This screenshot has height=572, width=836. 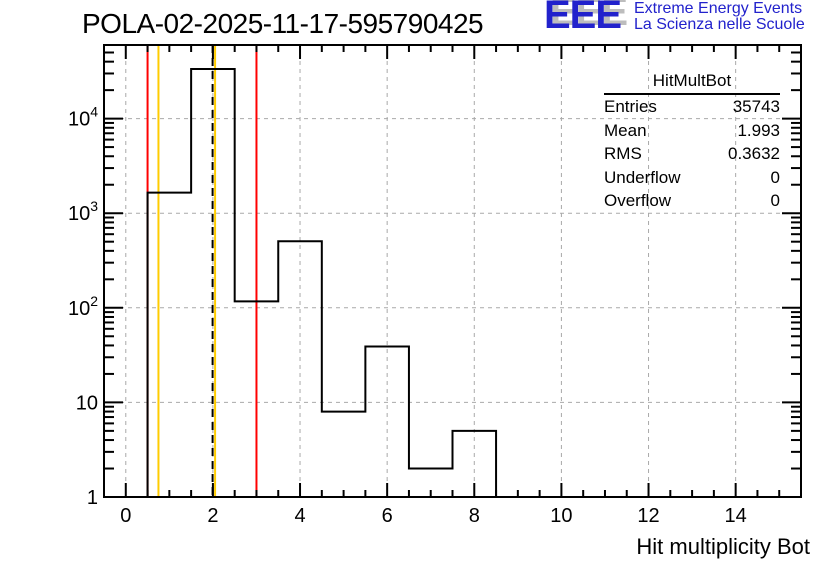 What do you see at coordinates (736, 516) in the screenshot?
I see `svg-text: 14` at bounding box center [736, 516].